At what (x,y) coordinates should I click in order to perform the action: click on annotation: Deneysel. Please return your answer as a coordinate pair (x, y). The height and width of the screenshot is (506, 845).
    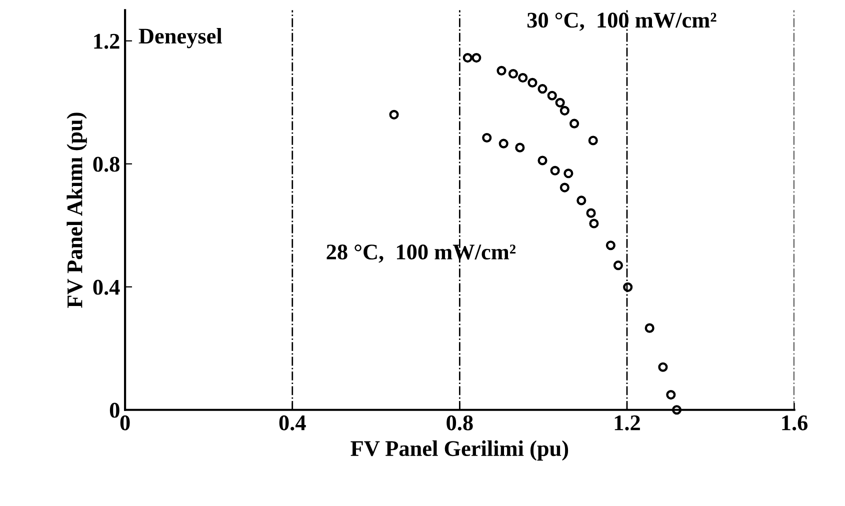
    Looking at the image, I should click on (180, 38).